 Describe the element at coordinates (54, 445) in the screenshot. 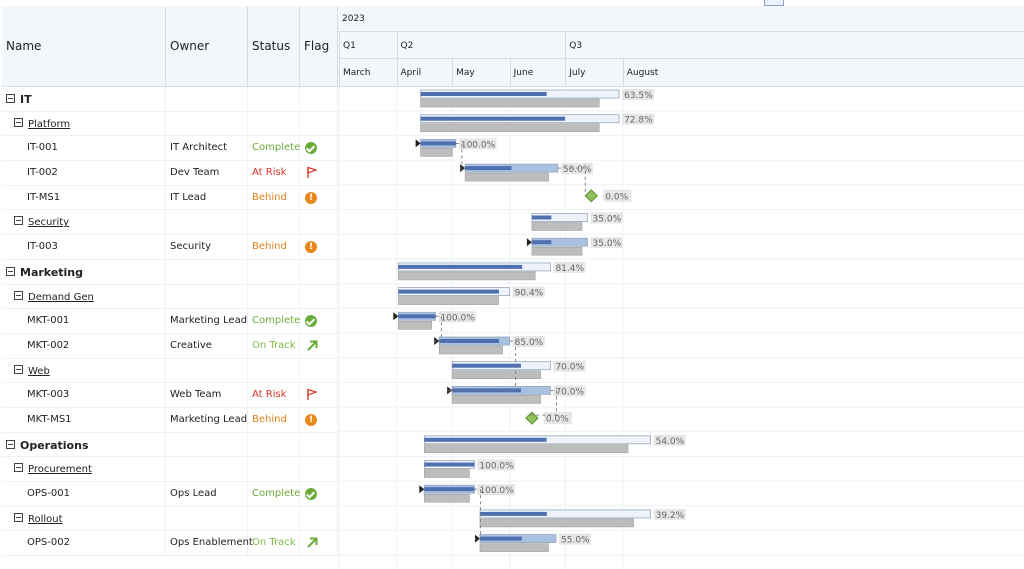

I see `row-name-text: Operations` at that location.